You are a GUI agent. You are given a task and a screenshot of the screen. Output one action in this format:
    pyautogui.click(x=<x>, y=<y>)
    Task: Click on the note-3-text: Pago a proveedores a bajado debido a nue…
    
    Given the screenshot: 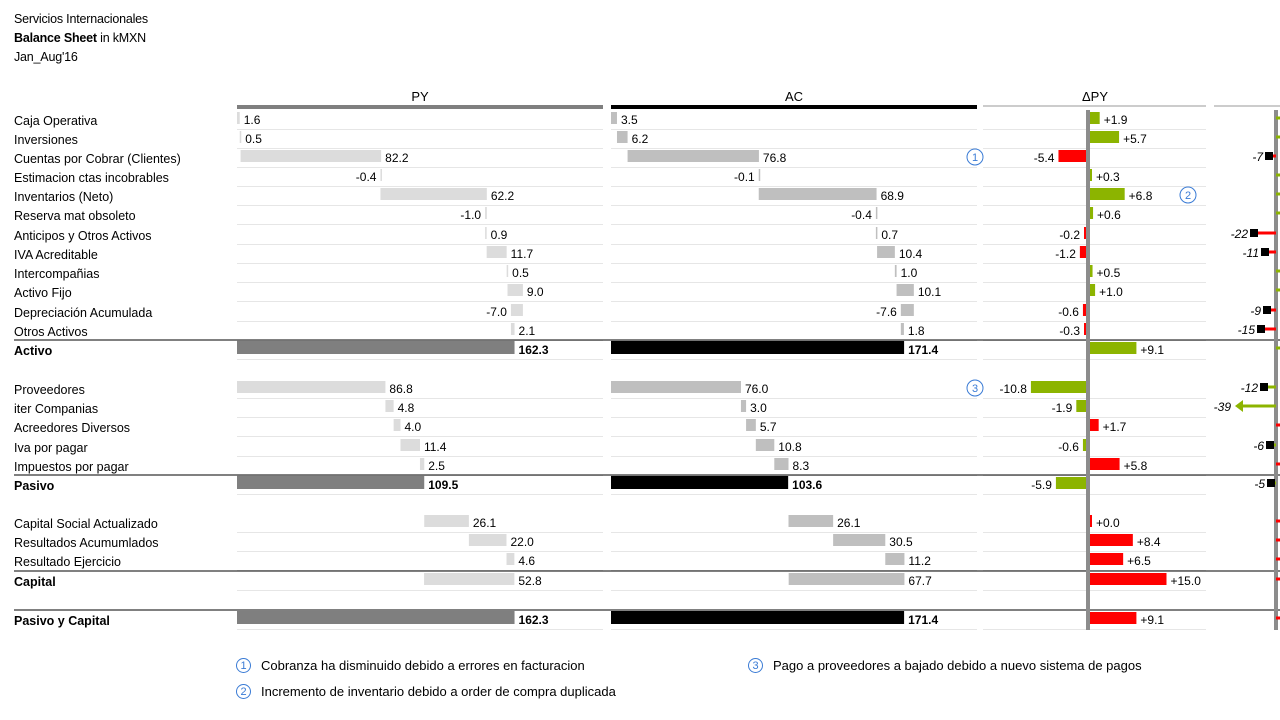 What is the action you would take?
    pyautogui.click(x=957, y=665)
    